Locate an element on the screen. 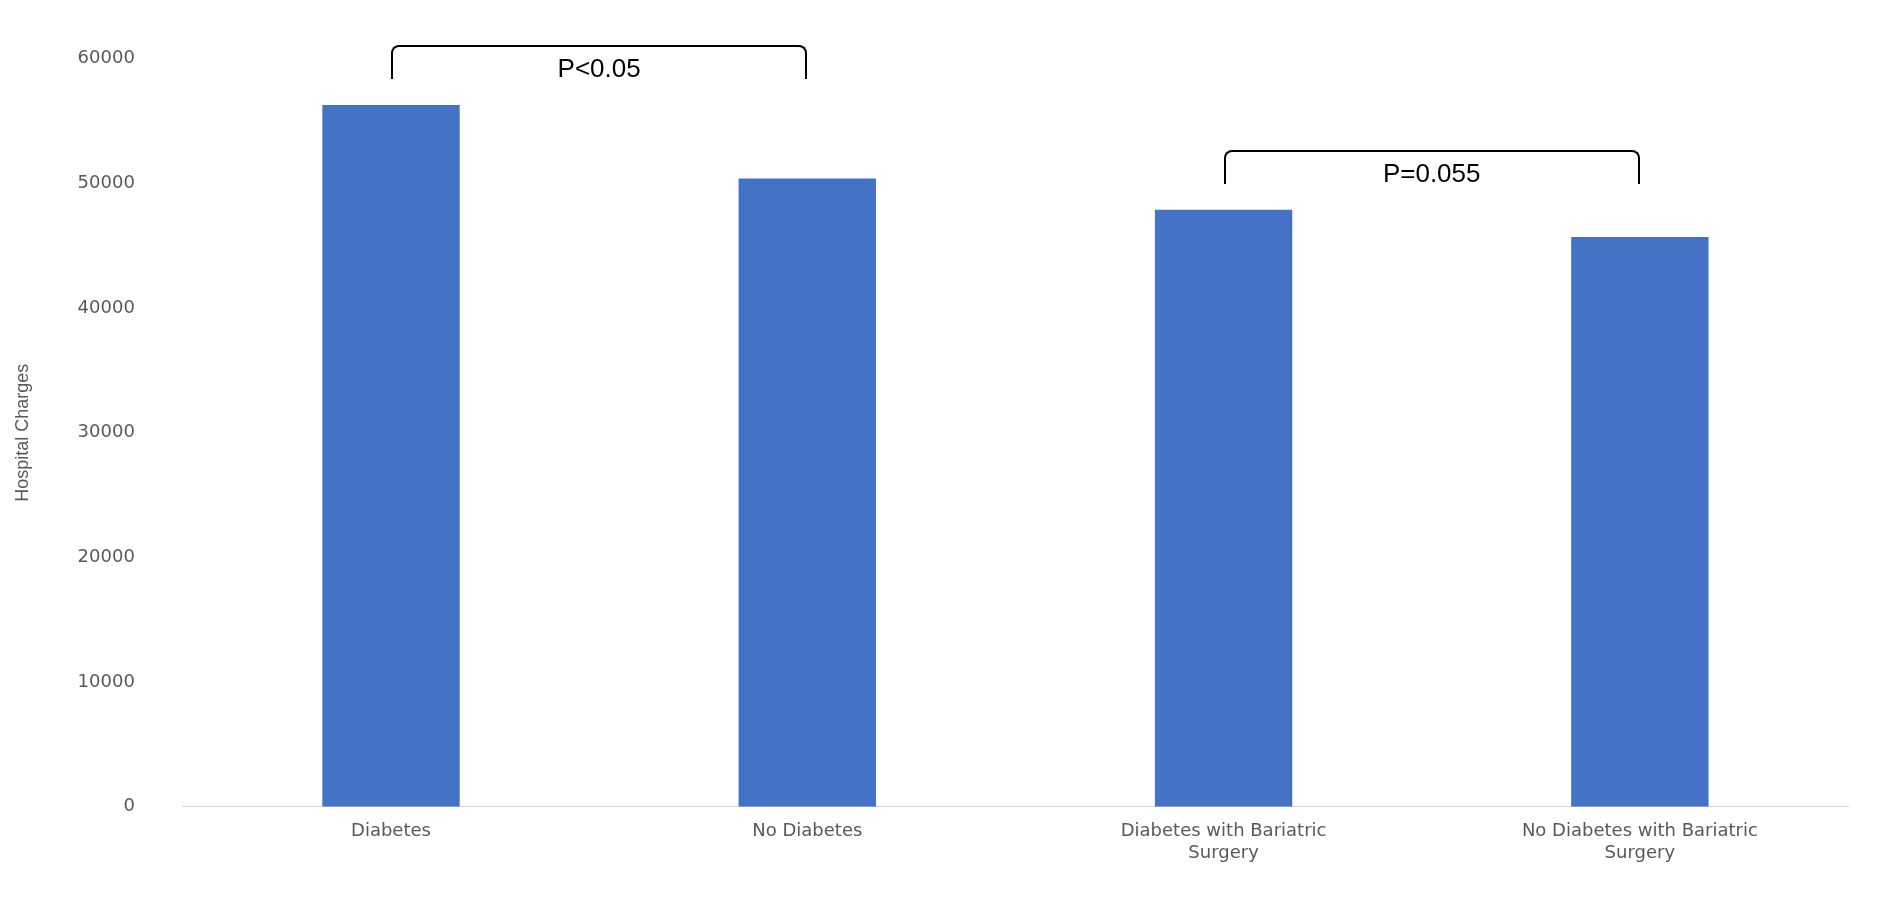 The image size is (1888, 899). x-tick-label: Diabetes is located at coordinates (391, 830).